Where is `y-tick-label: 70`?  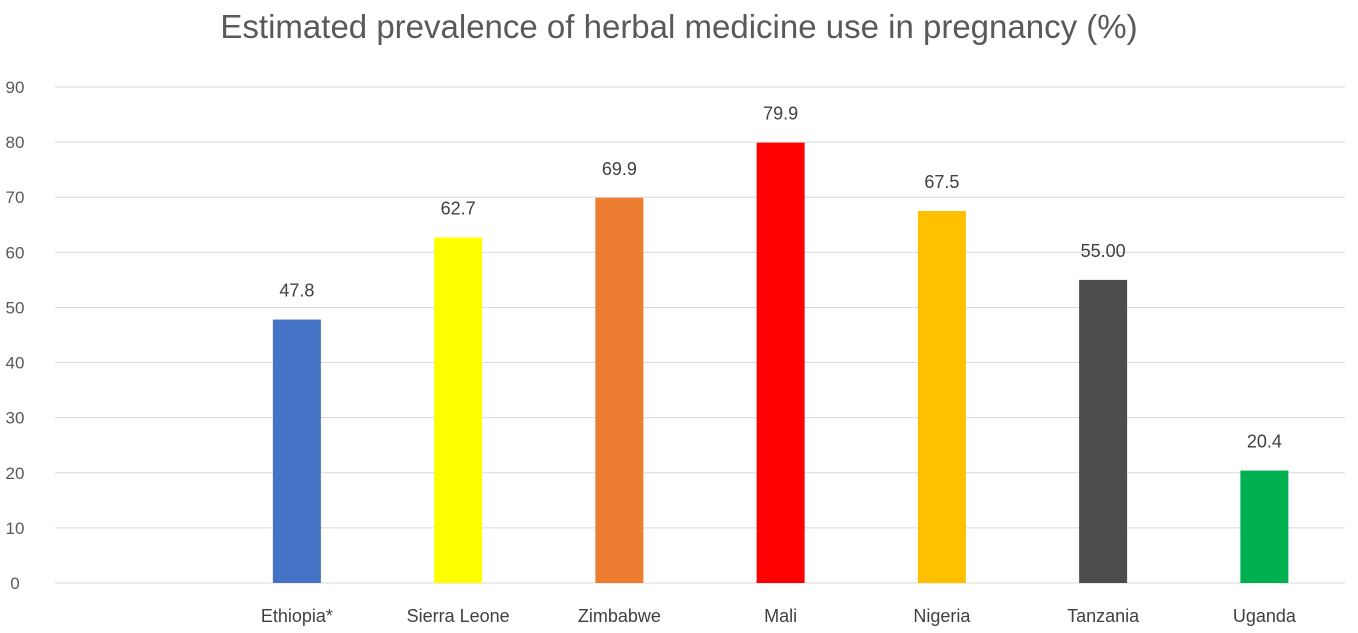
y-tick-label: 70 is located at coordinates (15, 197).